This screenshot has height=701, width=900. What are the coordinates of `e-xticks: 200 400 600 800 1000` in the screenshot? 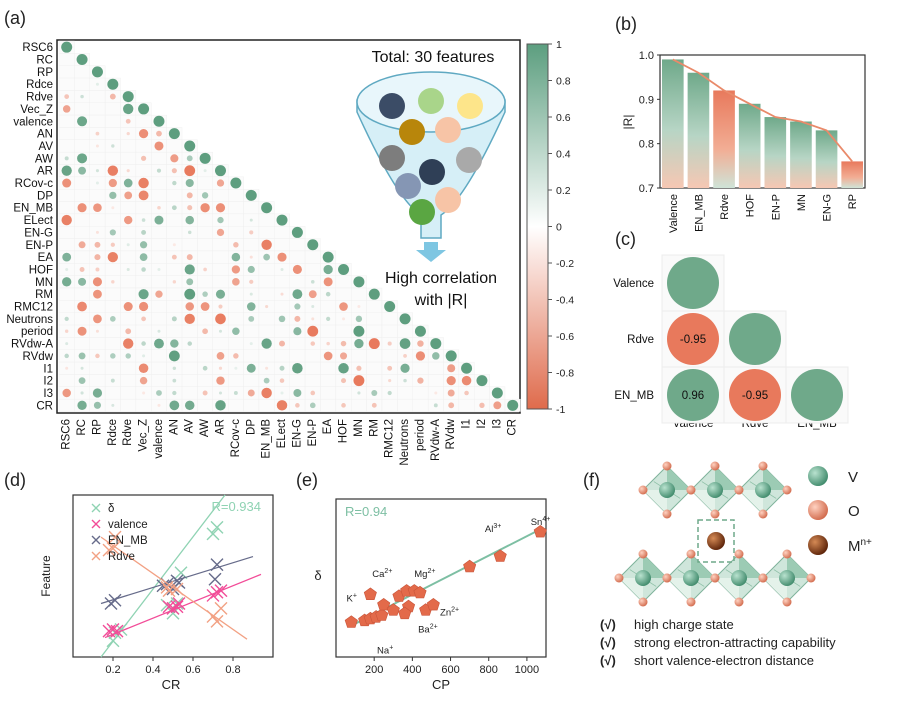 It's located at (452, 666).